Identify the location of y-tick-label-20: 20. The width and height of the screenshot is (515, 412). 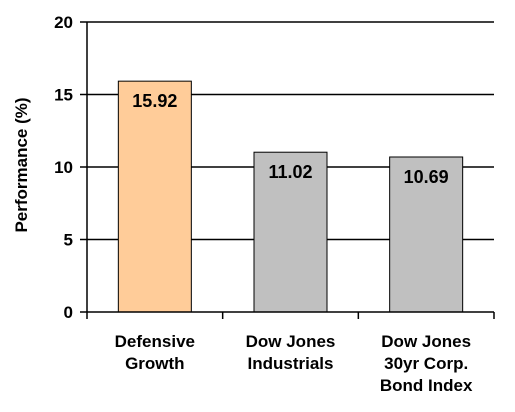
(63, 22).